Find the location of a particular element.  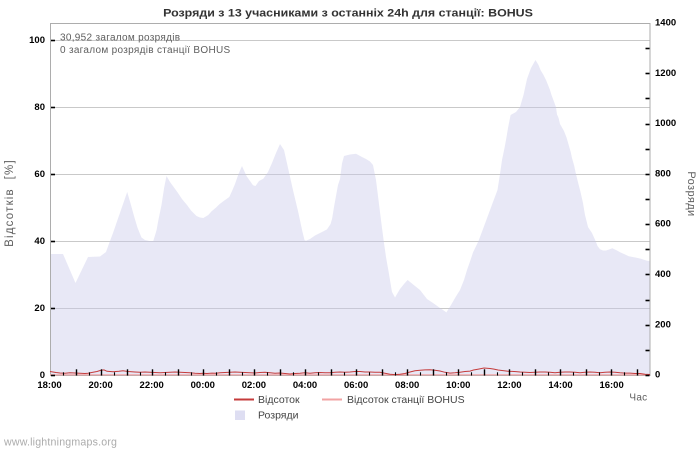

svg-text: 06:00 is located at coordinates (356, 385).